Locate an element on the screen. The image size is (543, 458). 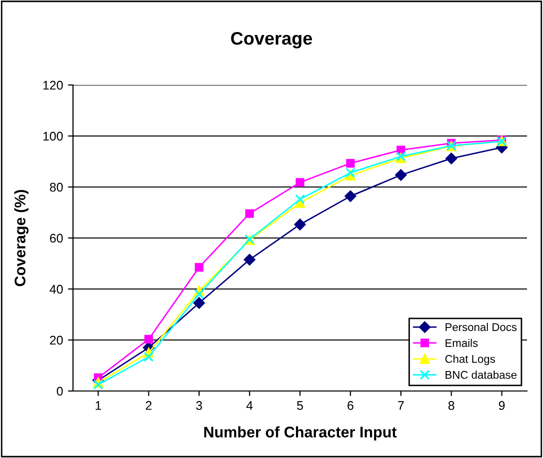
x-tick-label: 9 is located at coordinates (501, 405).